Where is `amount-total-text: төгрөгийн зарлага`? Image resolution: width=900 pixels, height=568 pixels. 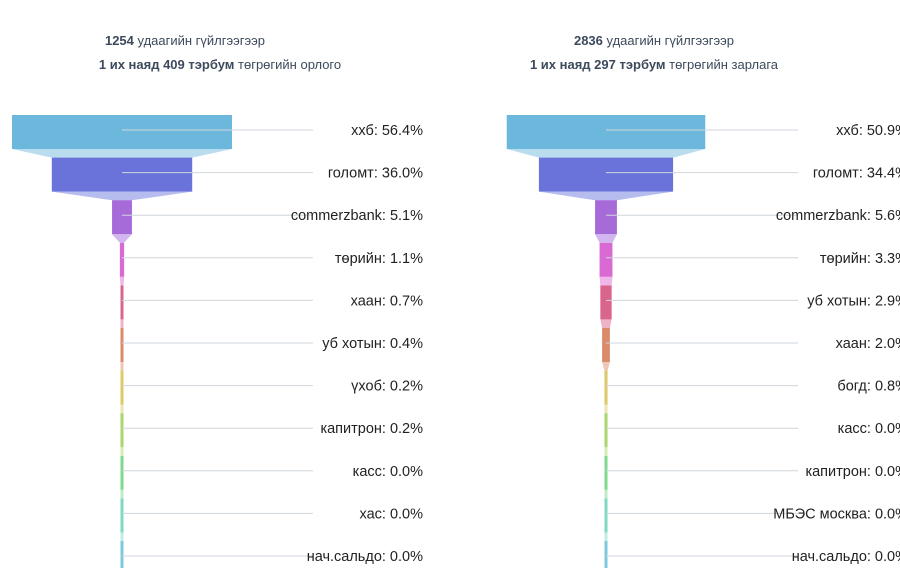
amount-total-text: төгрөгийн зарлага is located at coordinates (722, 64).